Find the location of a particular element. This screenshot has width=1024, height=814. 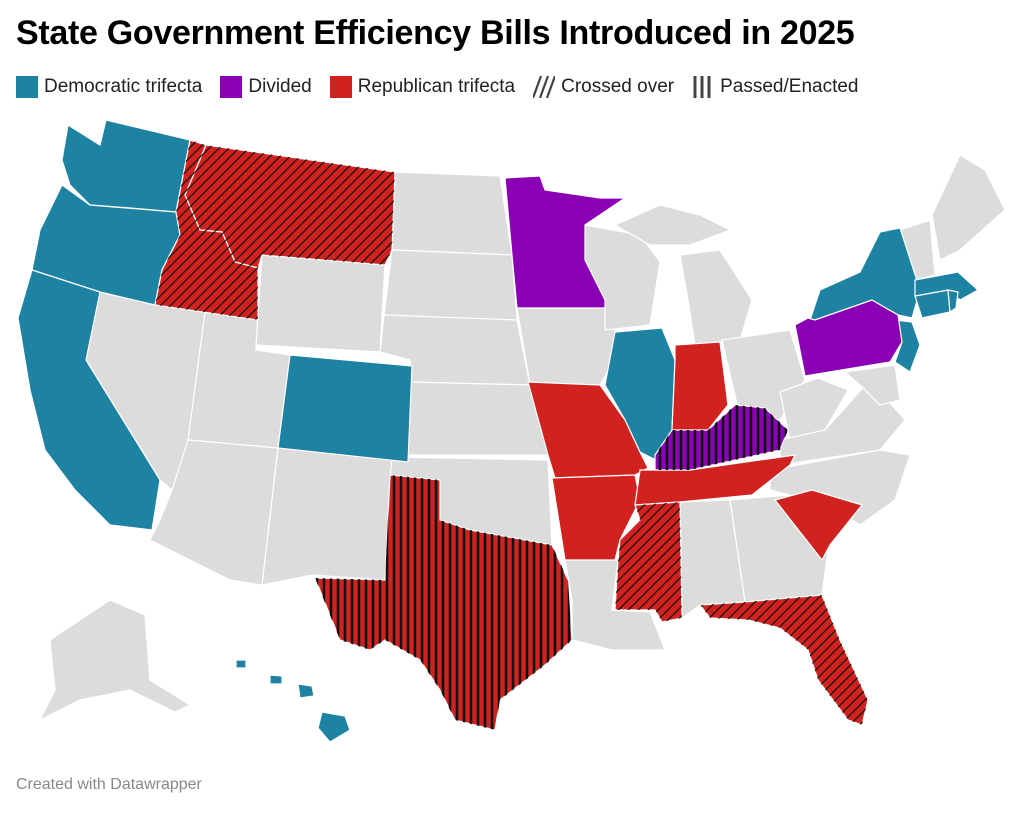

state-pennsylvania is located at coordinates (848, 338).